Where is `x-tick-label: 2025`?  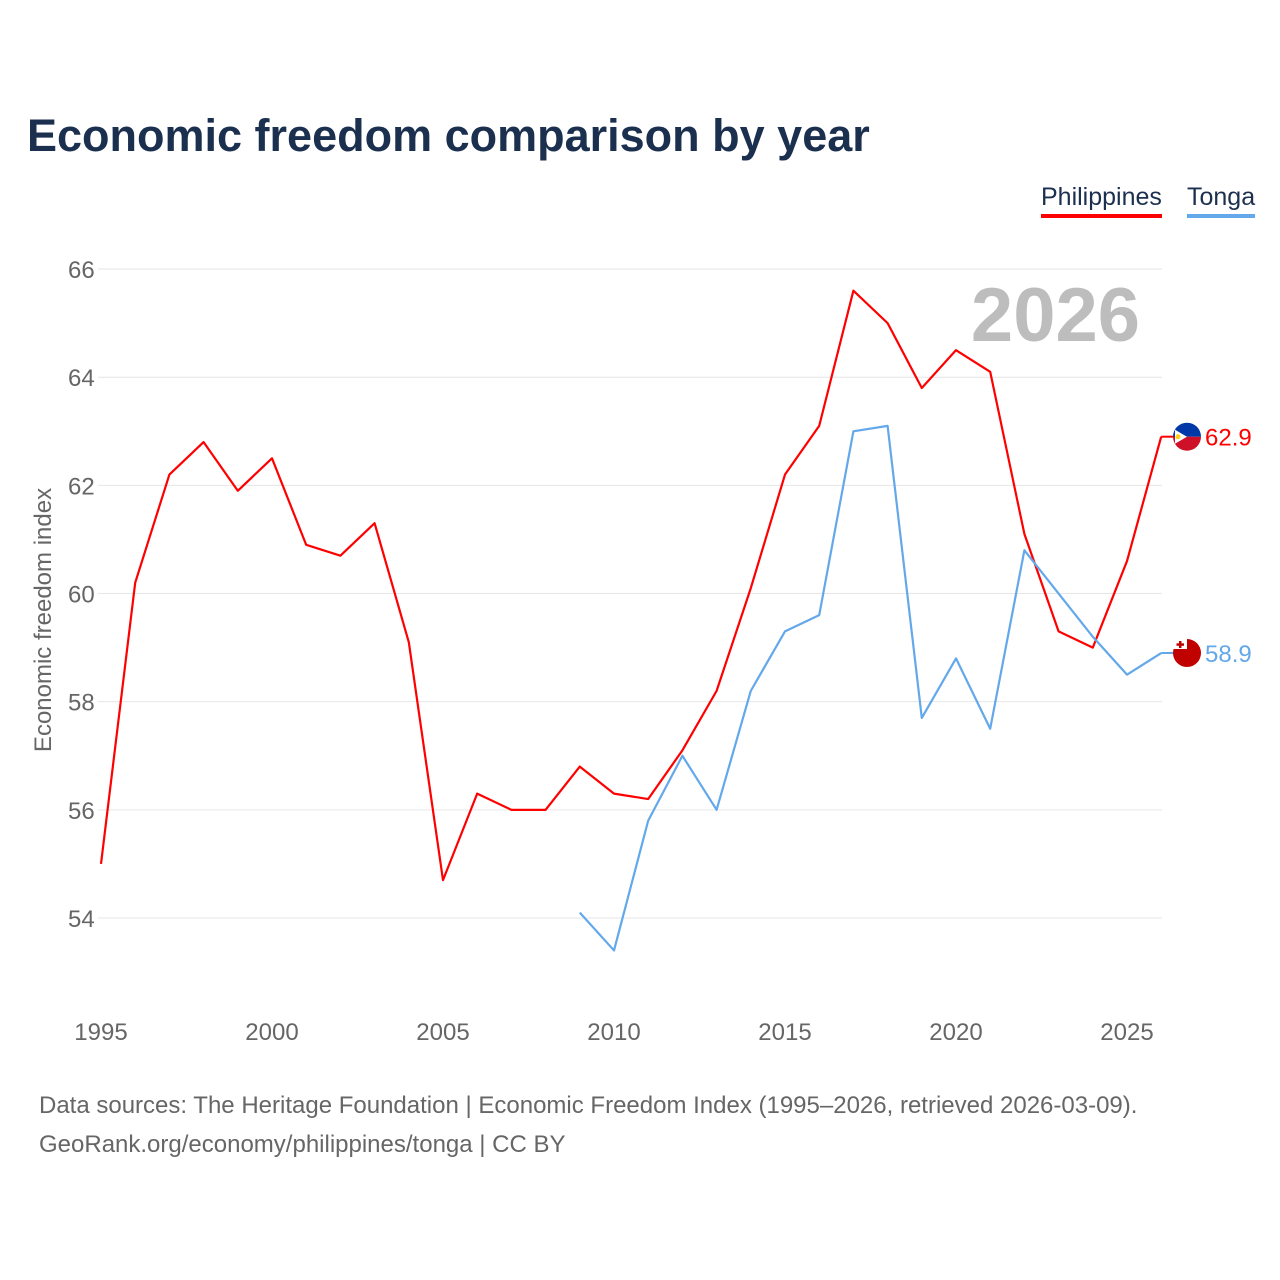
x-tick-label: 2025 is located at coordinates (1126, 1032).